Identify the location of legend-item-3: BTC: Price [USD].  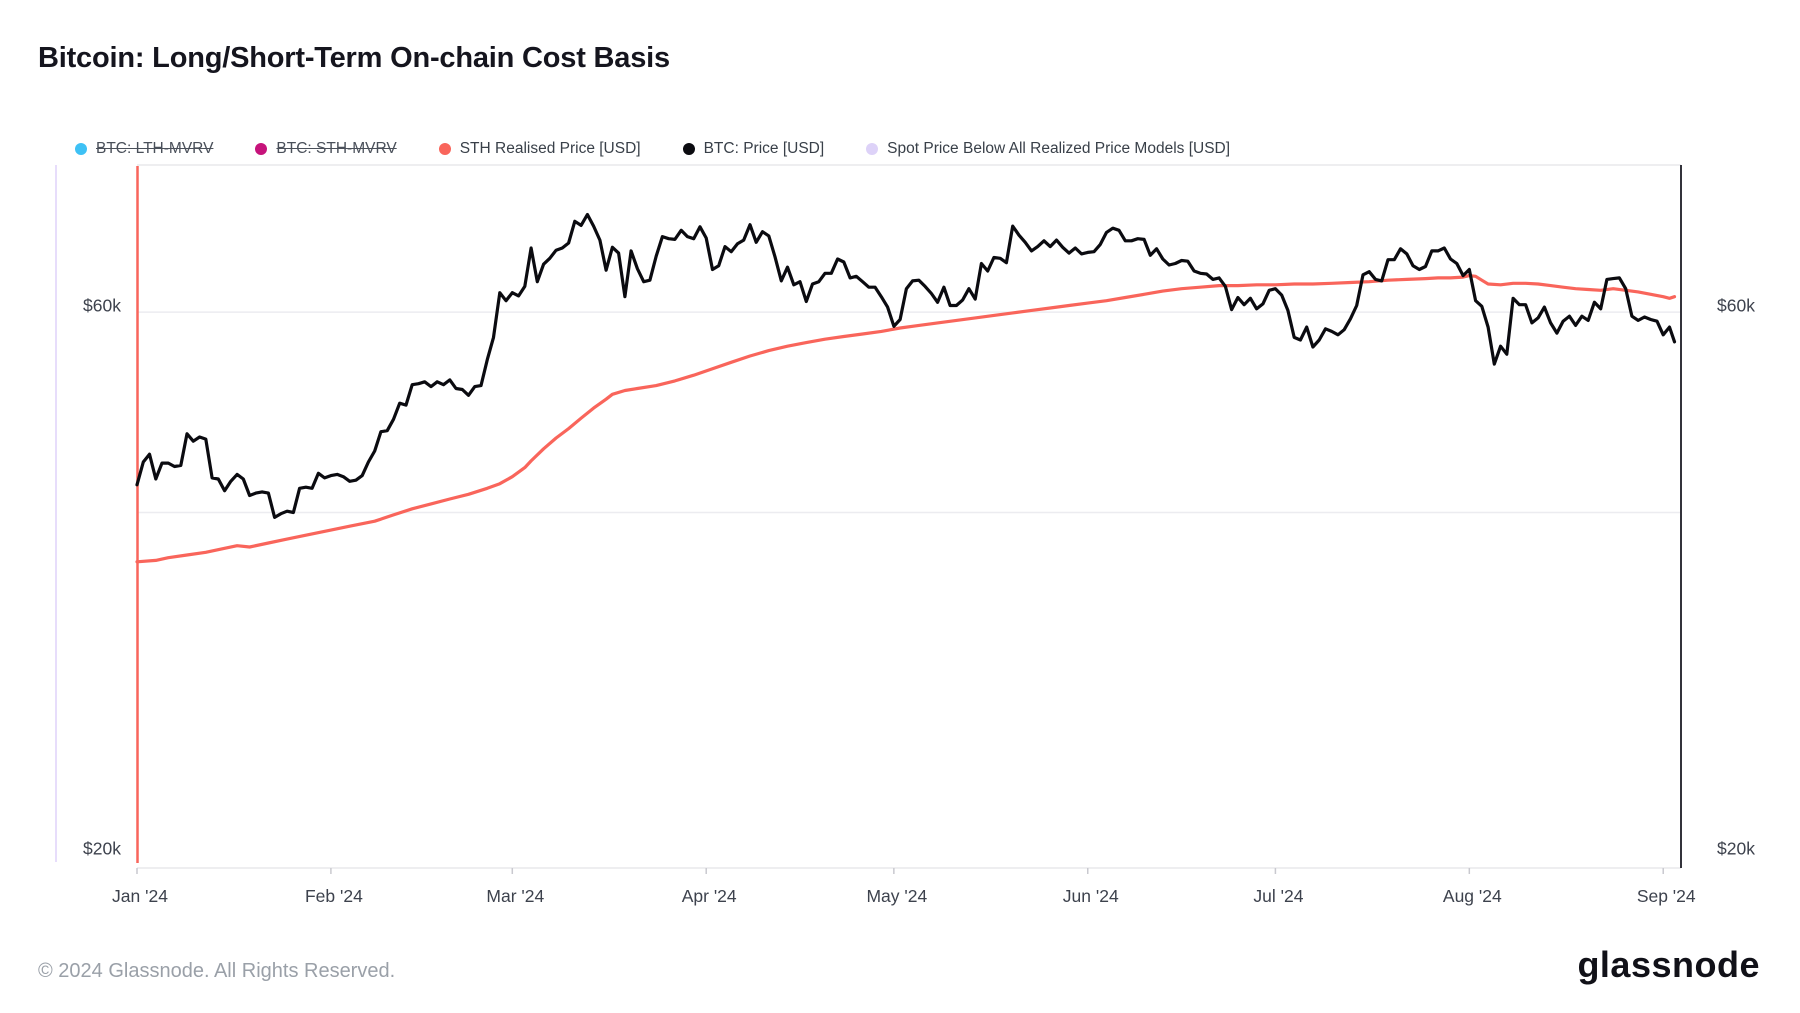
(753, 149).